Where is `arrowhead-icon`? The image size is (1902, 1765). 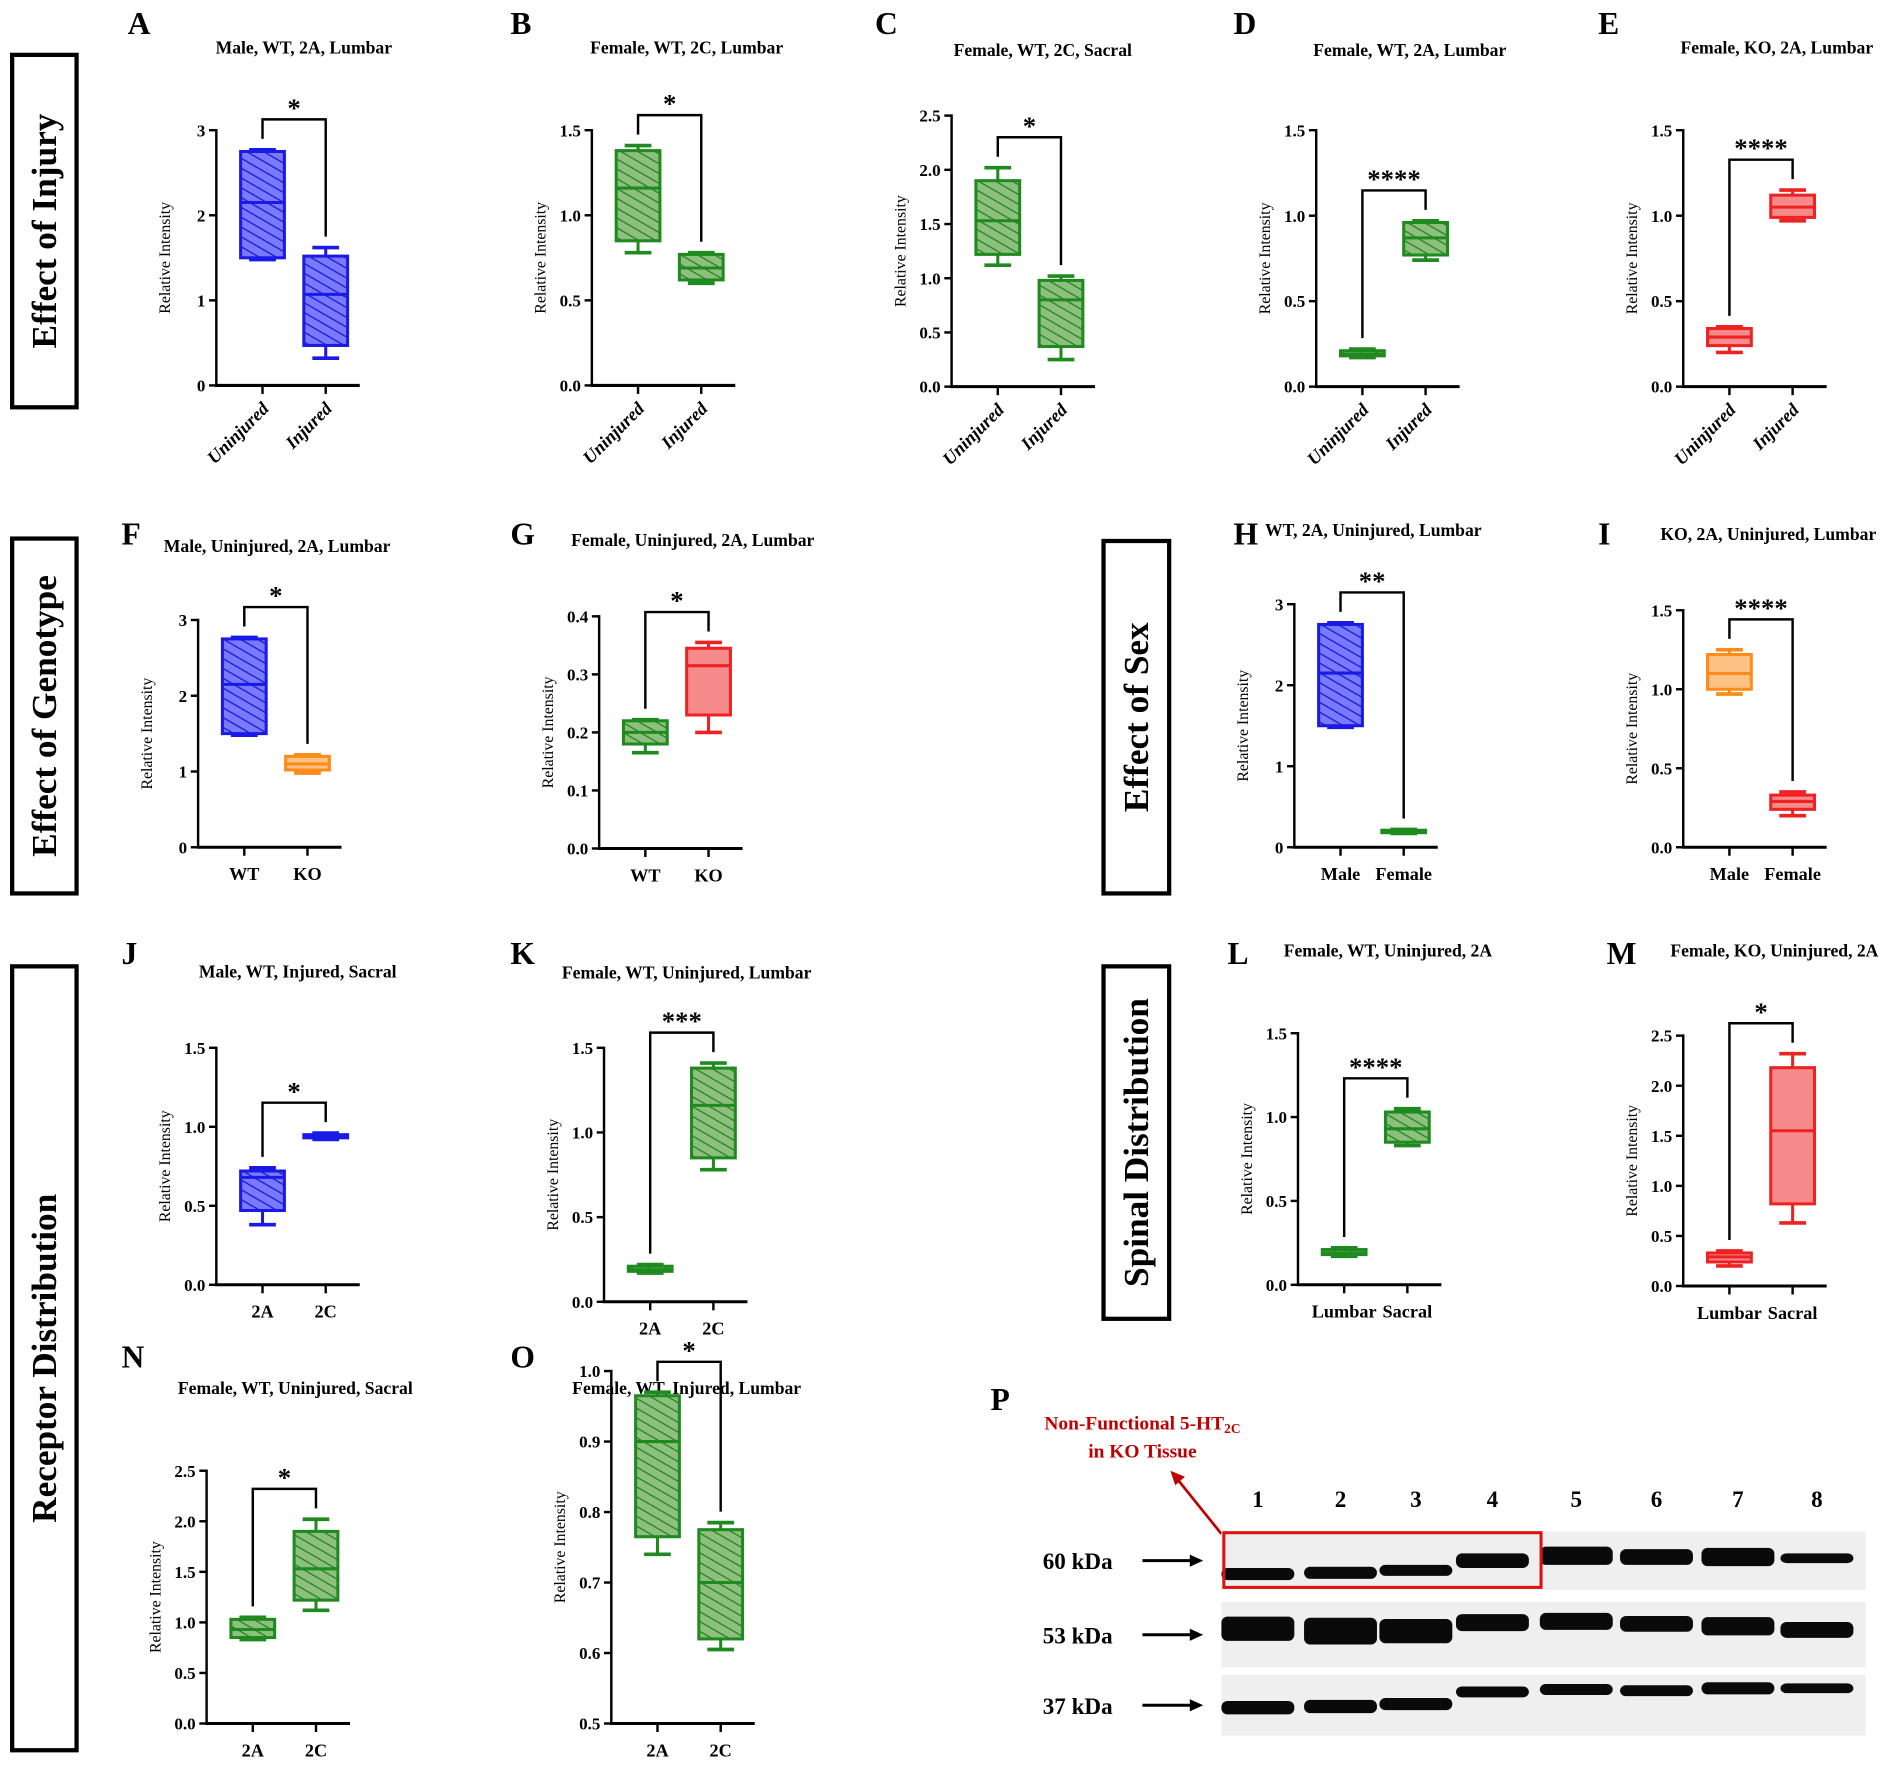
arrowhead-icon is located at coordinates (1196, 1560).